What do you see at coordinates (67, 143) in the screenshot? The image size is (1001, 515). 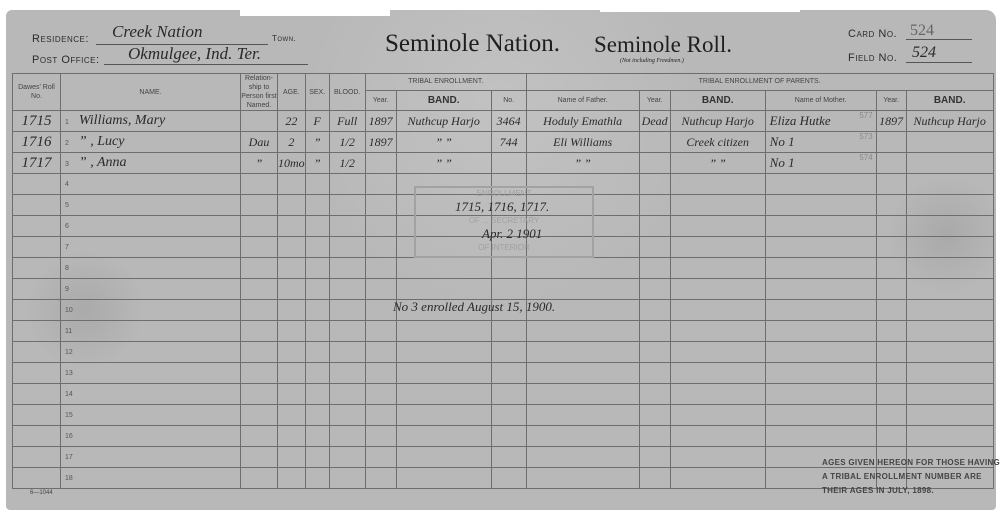 I see `row-number: 2` at bounding box center [67, 143].